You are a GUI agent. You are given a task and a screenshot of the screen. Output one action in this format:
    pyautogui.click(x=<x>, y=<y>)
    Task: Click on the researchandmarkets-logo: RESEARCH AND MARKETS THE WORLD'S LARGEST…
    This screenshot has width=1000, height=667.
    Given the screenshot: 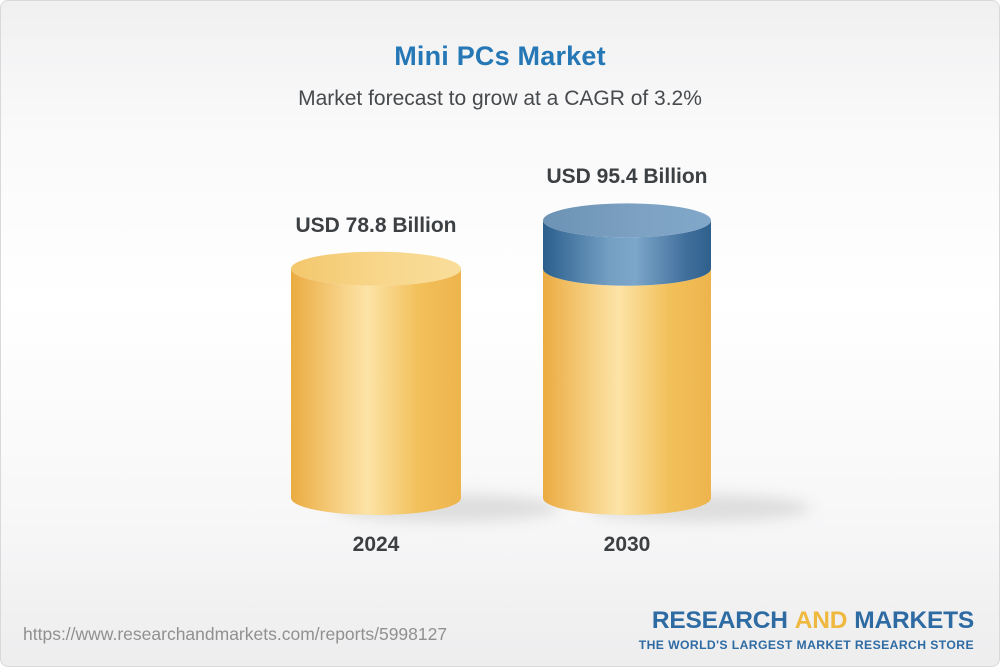 What is the action you would take?
    pyautogui.click(x=806, y=629)
    